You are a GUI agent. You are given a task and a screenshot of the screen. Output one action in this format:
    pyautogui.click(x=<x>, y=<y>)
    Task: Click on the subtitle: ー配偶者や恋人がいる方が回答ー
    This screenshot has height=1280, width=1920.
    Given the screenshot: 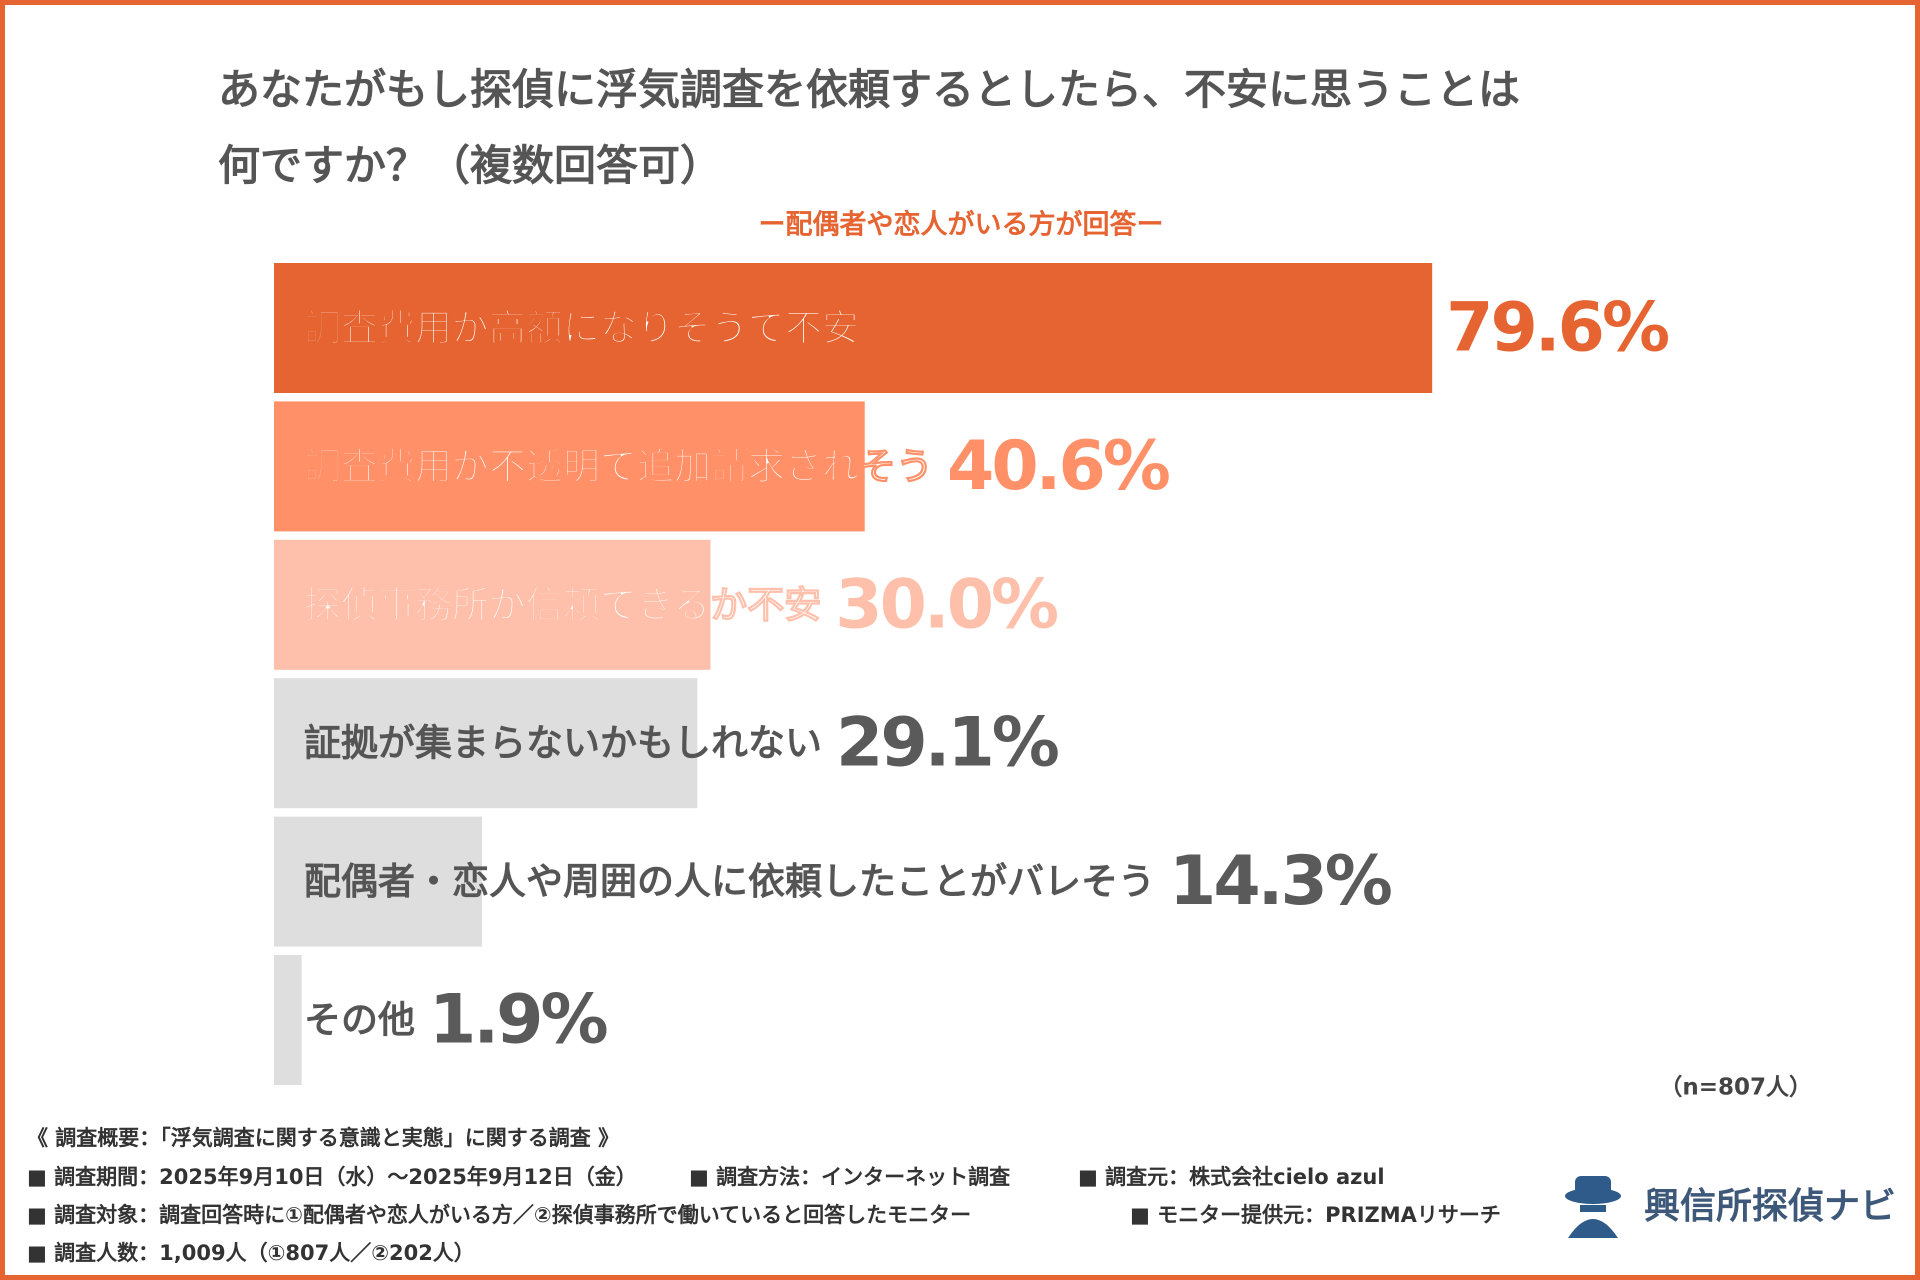 What is the action you would take?
    pyautogui.click(x=961, y=225)
    